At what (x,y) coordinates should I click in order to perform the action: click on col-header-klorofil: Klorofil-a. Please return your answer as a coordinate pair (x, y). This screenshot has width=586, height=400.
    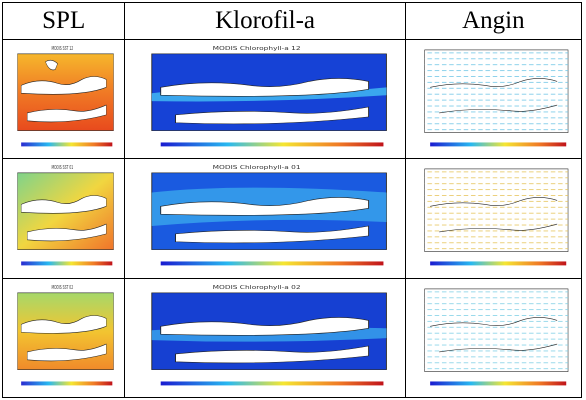
    Looking at the image, I should click on (265, 21).